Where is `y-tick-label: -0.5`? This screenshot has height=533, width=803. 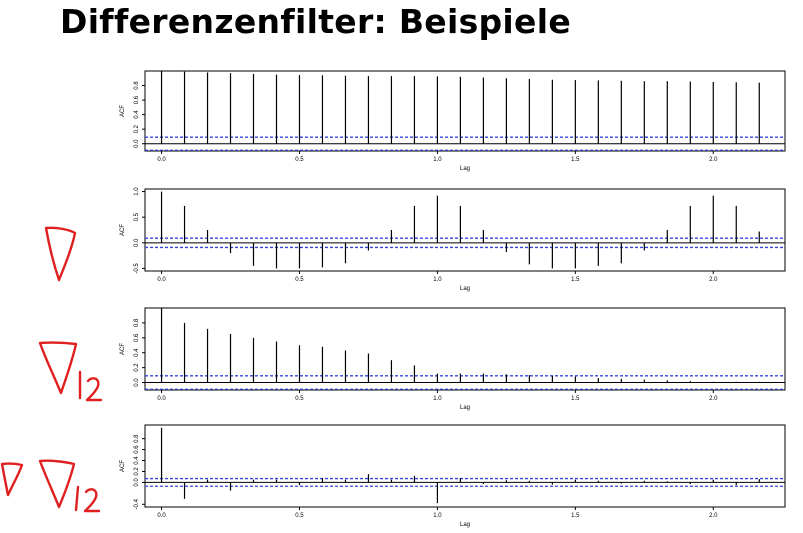
y-tick-label: -0.5 is located at coordinates (137, 268).